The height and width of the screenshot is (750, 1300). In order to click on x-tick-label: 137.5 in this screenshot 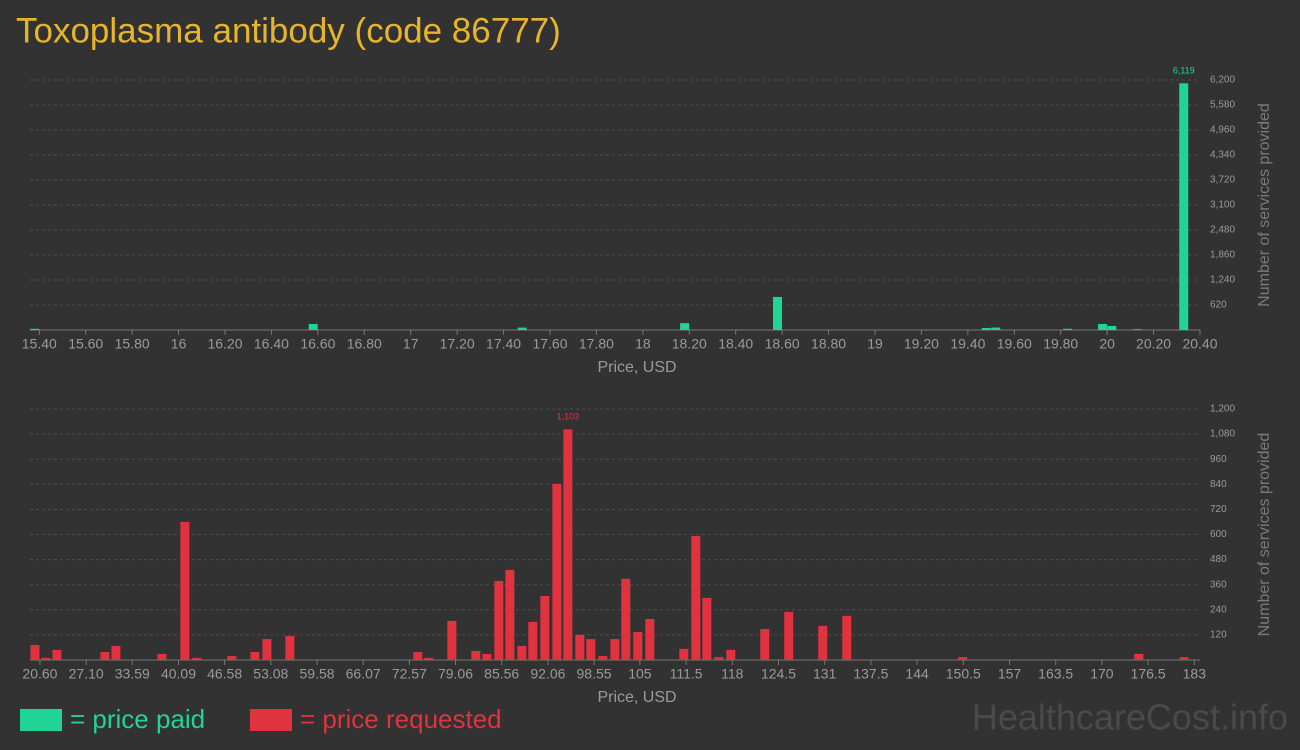, I will do `click(870, 674)`.